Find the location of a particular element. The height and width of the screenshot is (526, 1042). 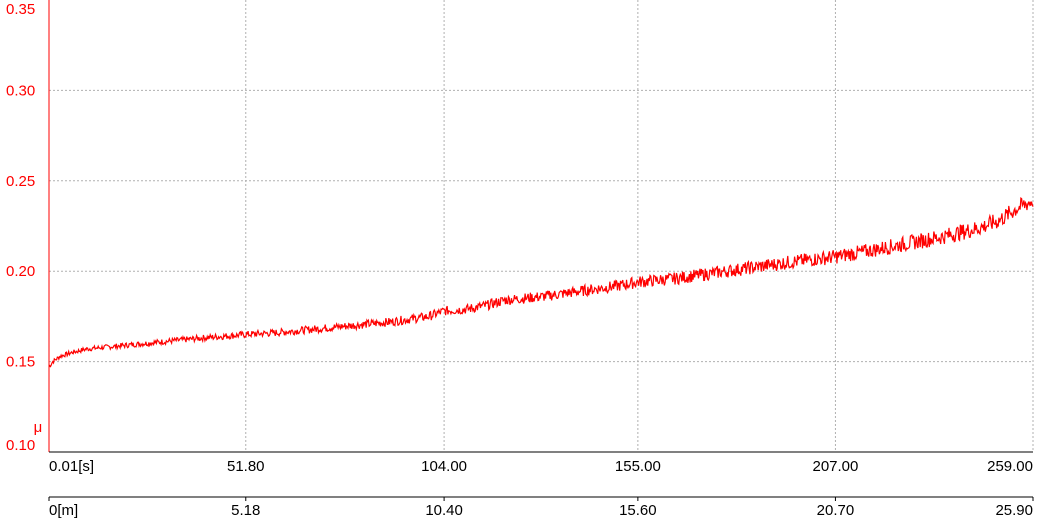

x-tick-time-label: 207.00 is located at coordinates (835, 466).